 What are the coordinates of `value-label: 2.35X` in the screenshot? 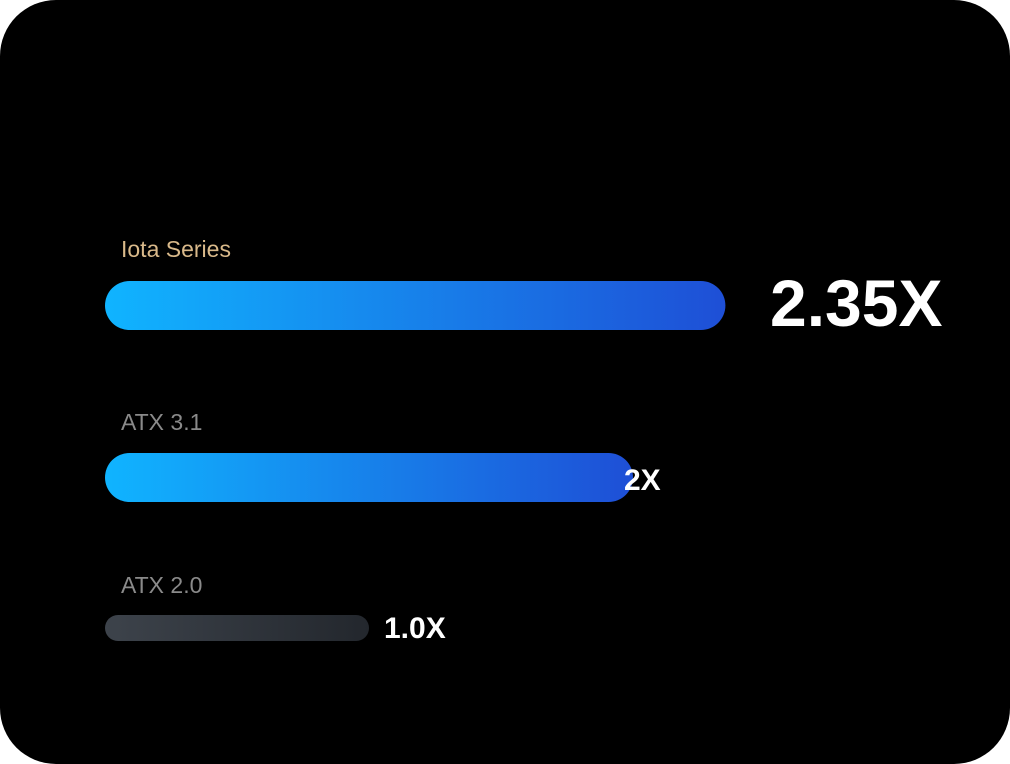 It's located at (856, 303).